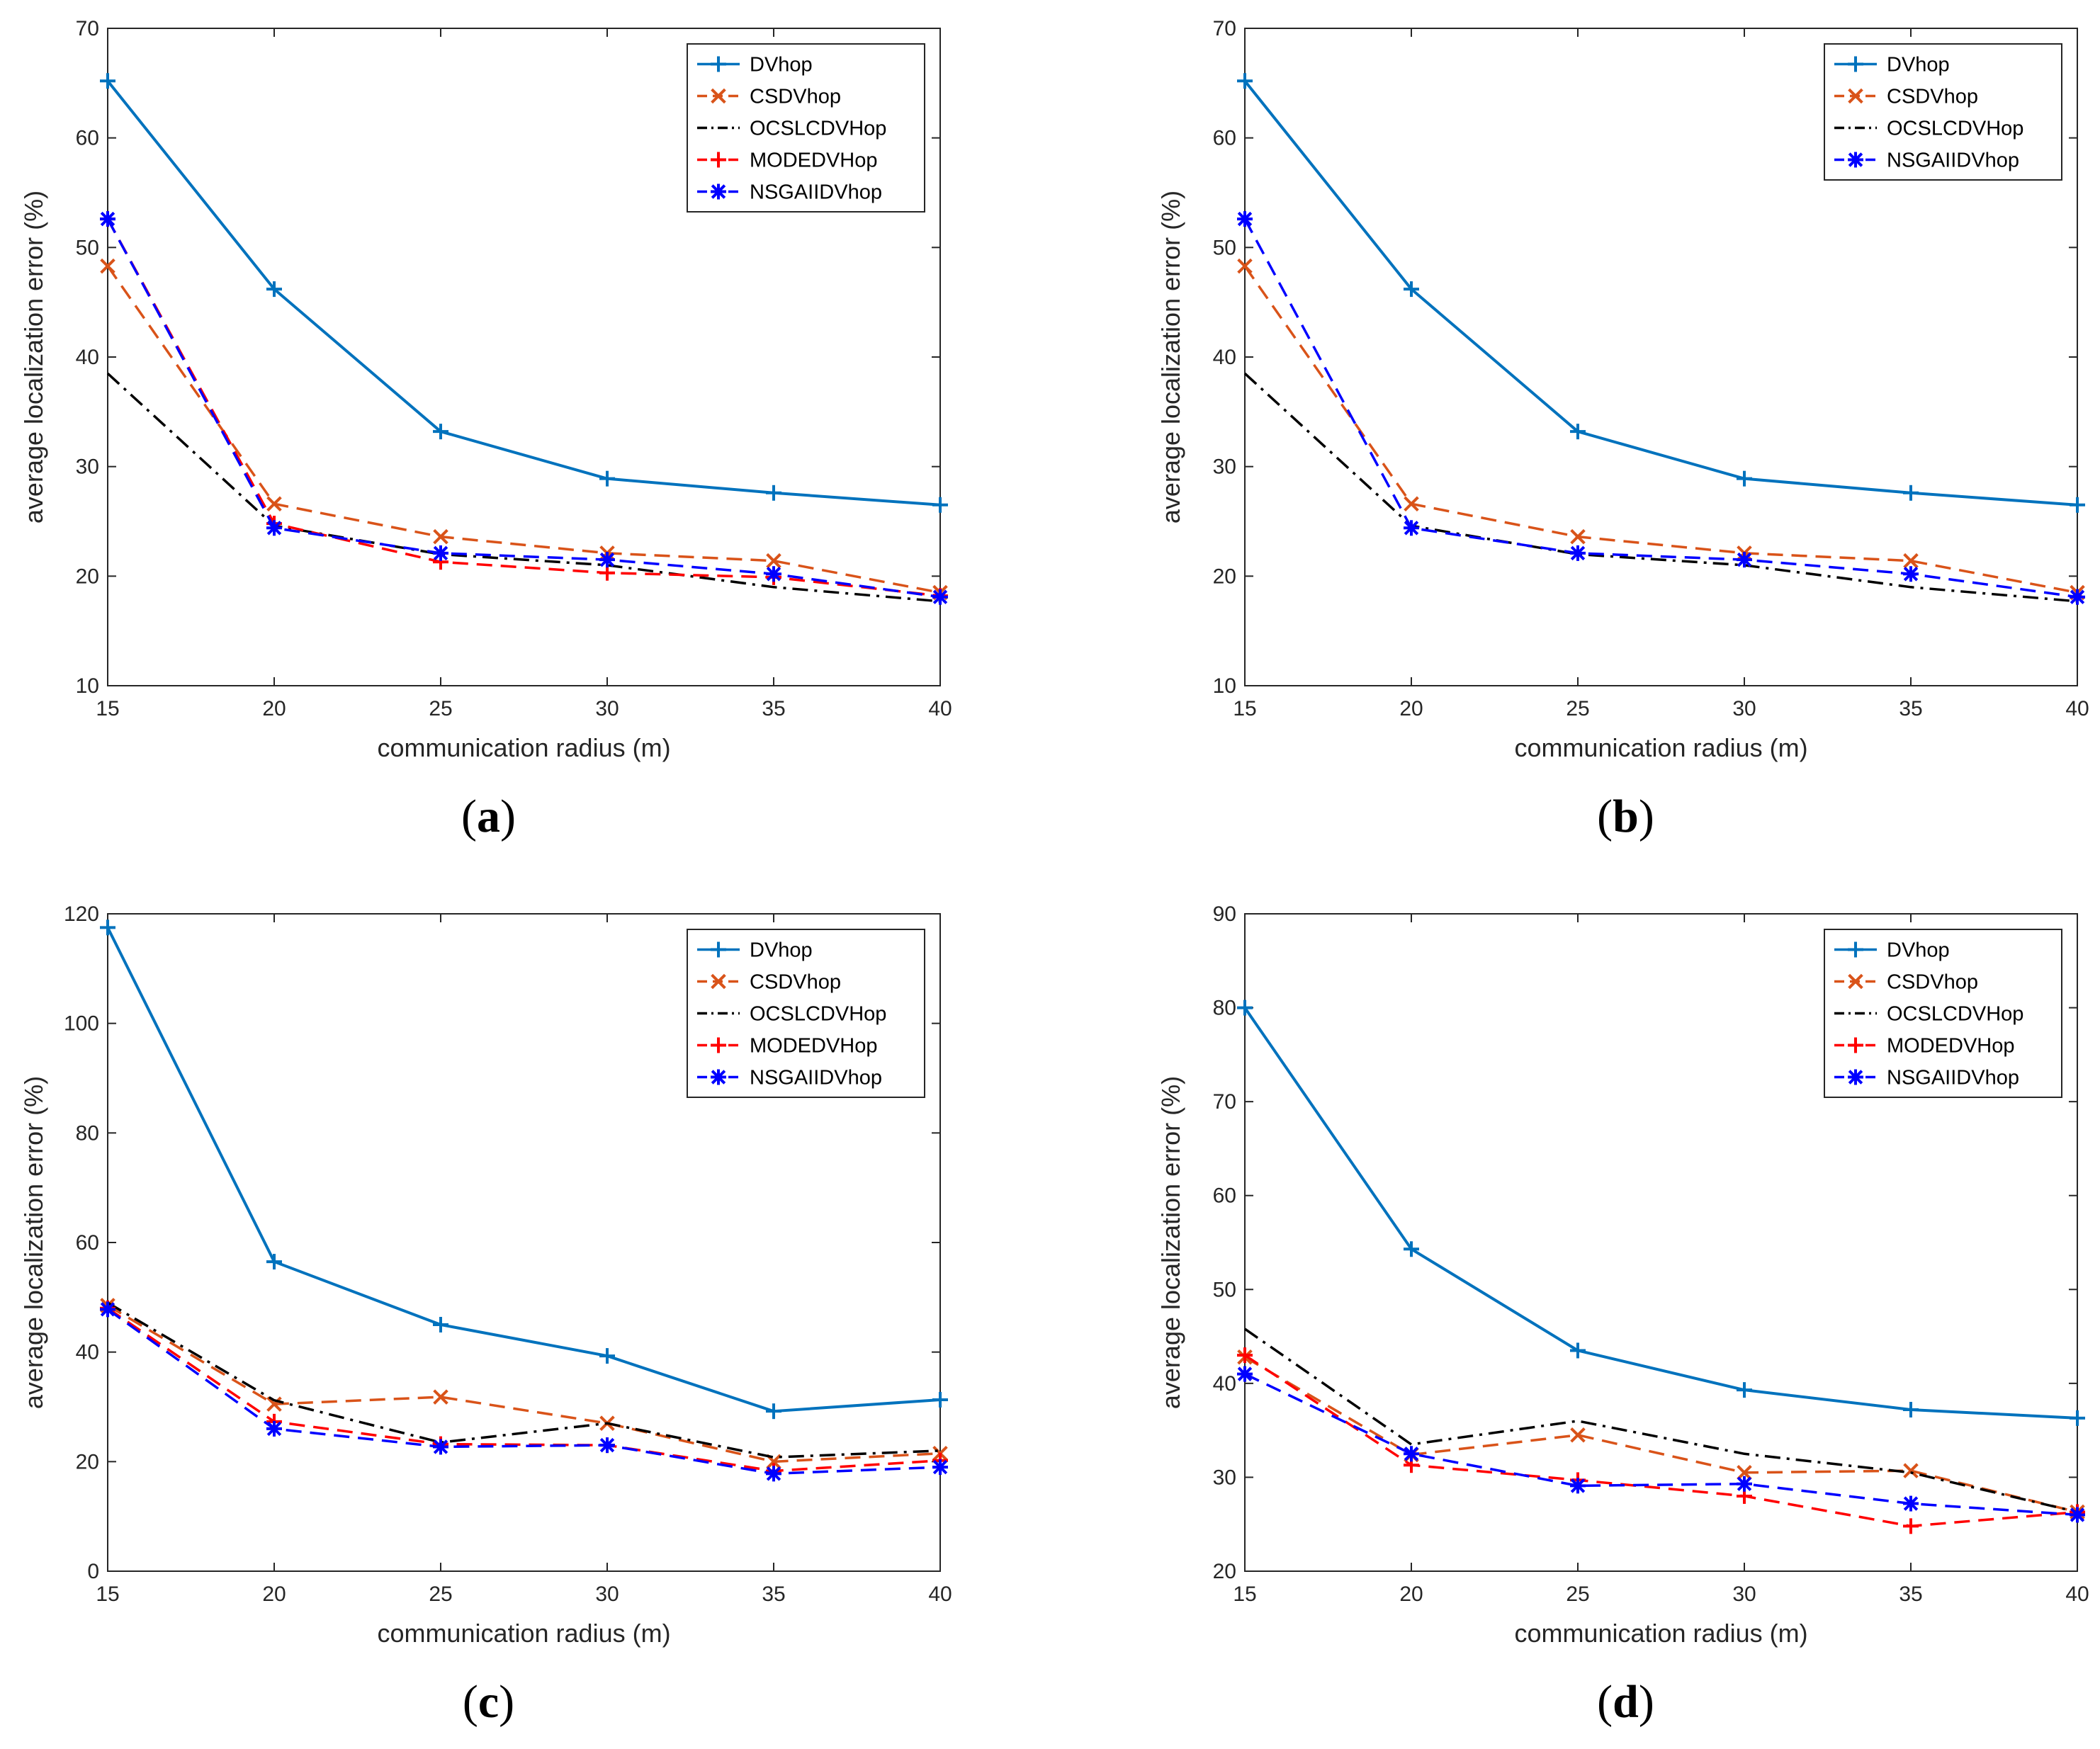  What do you see at coordinates (1224, 138) in the screenshot?
I see `y-tick-label: 60` at bounding box center [1224, 138].